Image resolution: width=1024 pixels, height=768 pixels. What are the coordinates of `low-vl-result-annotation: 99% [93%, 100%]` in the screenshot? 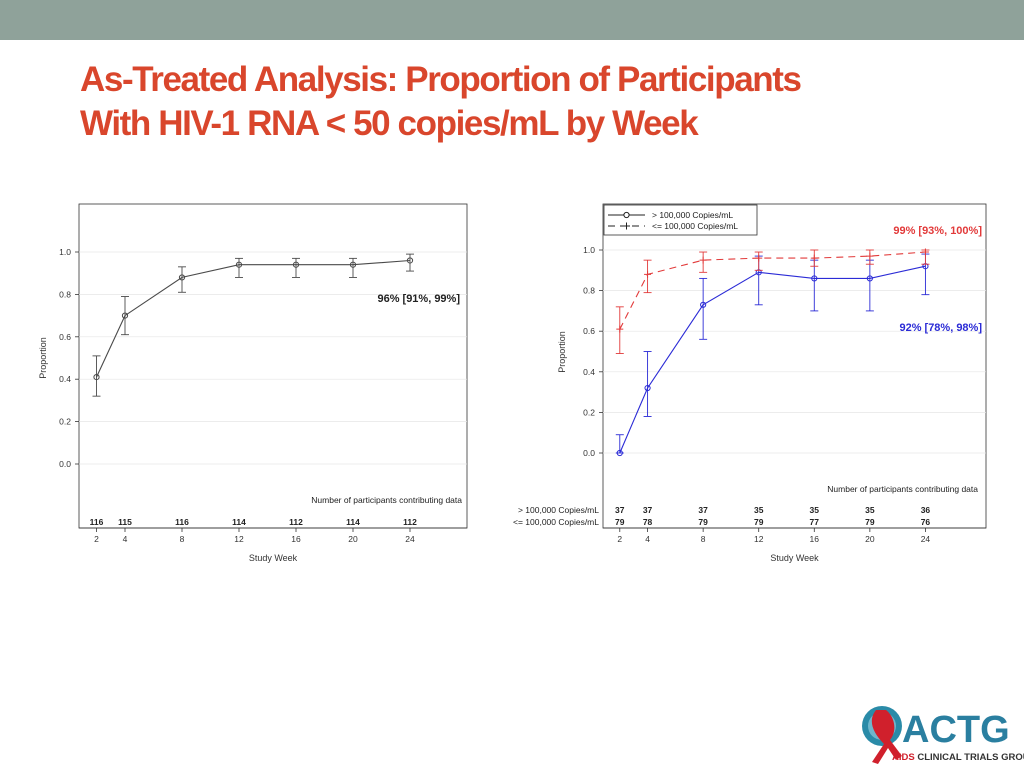 It's located at (937, 231).